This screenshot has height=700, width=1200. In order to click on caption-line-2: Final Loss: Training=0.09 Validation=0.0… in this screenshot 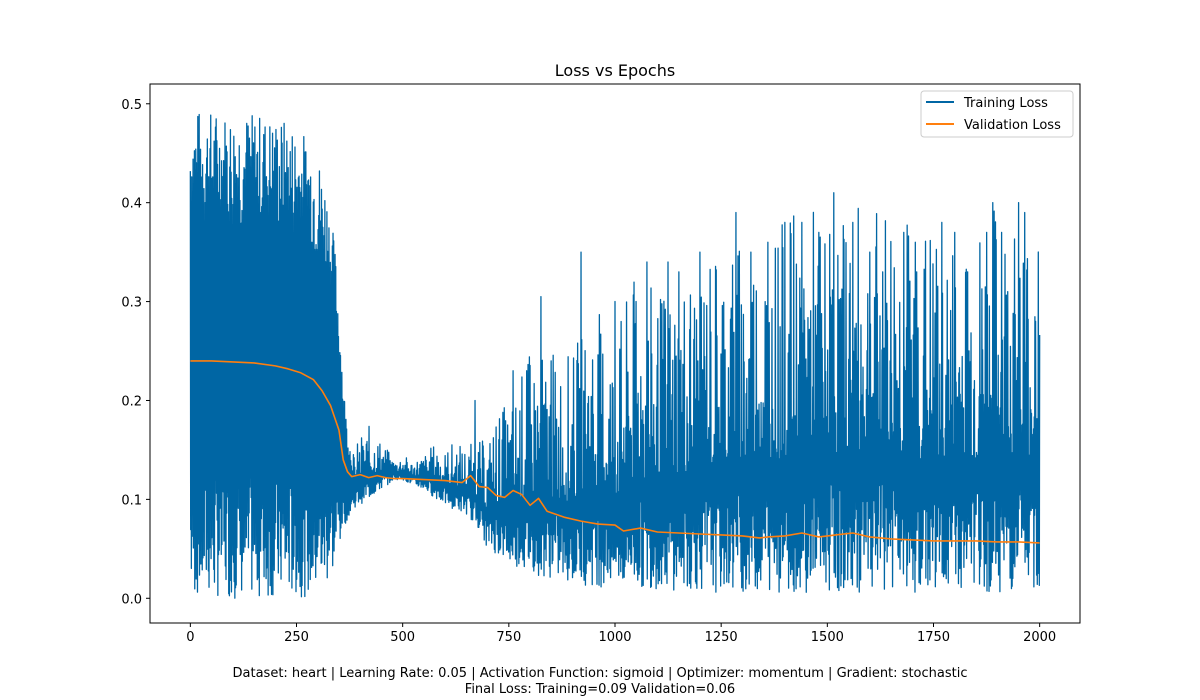, I will do `click(600, 689)`.